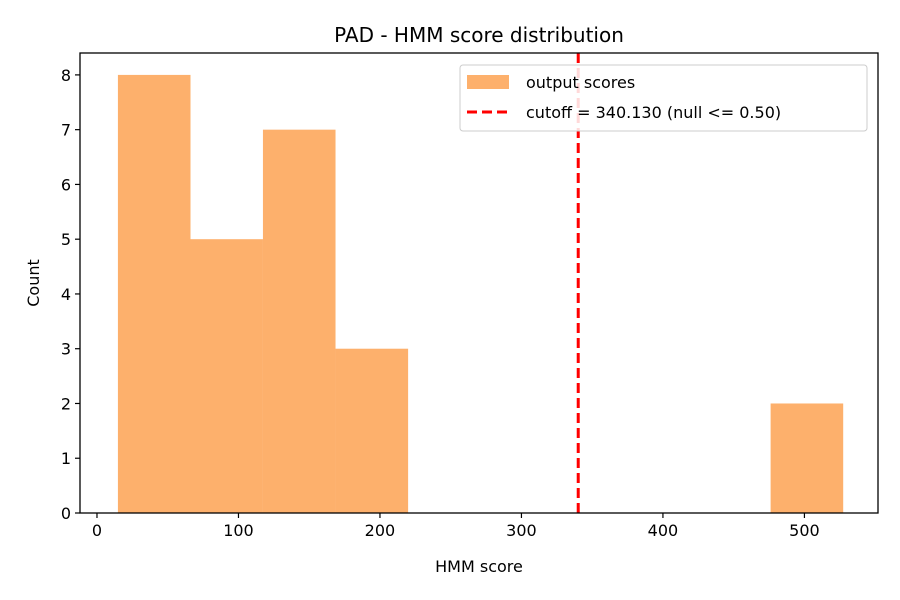 This screenshot has width=900, height=600. Describe the element at coordinates (97, 530) in the screenshot. I see `x-tick-label: 0` at that location.